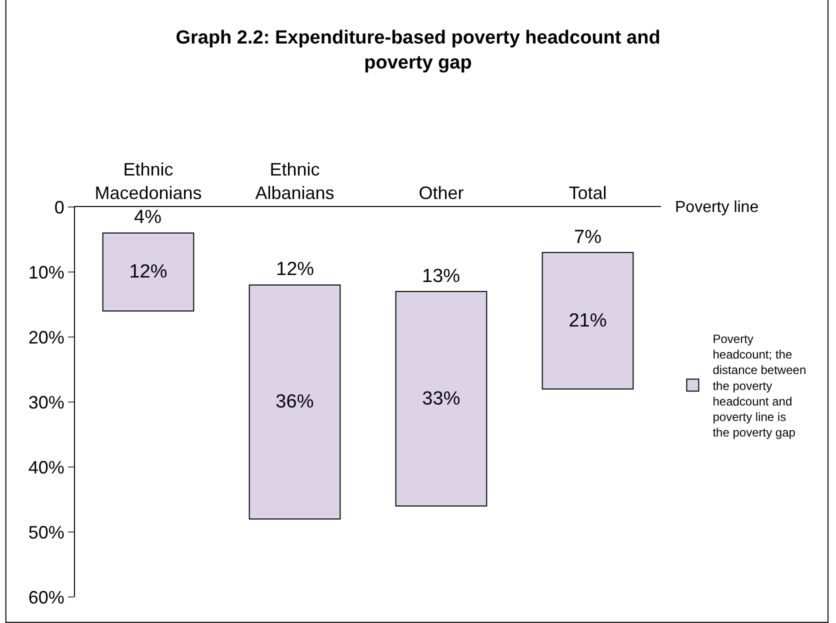 This screenshot has width=836, height=623. I want to click on chart-title: Graph 2.2: Expenditure-based poverty headcount and poverty gap, so click(418, 51).